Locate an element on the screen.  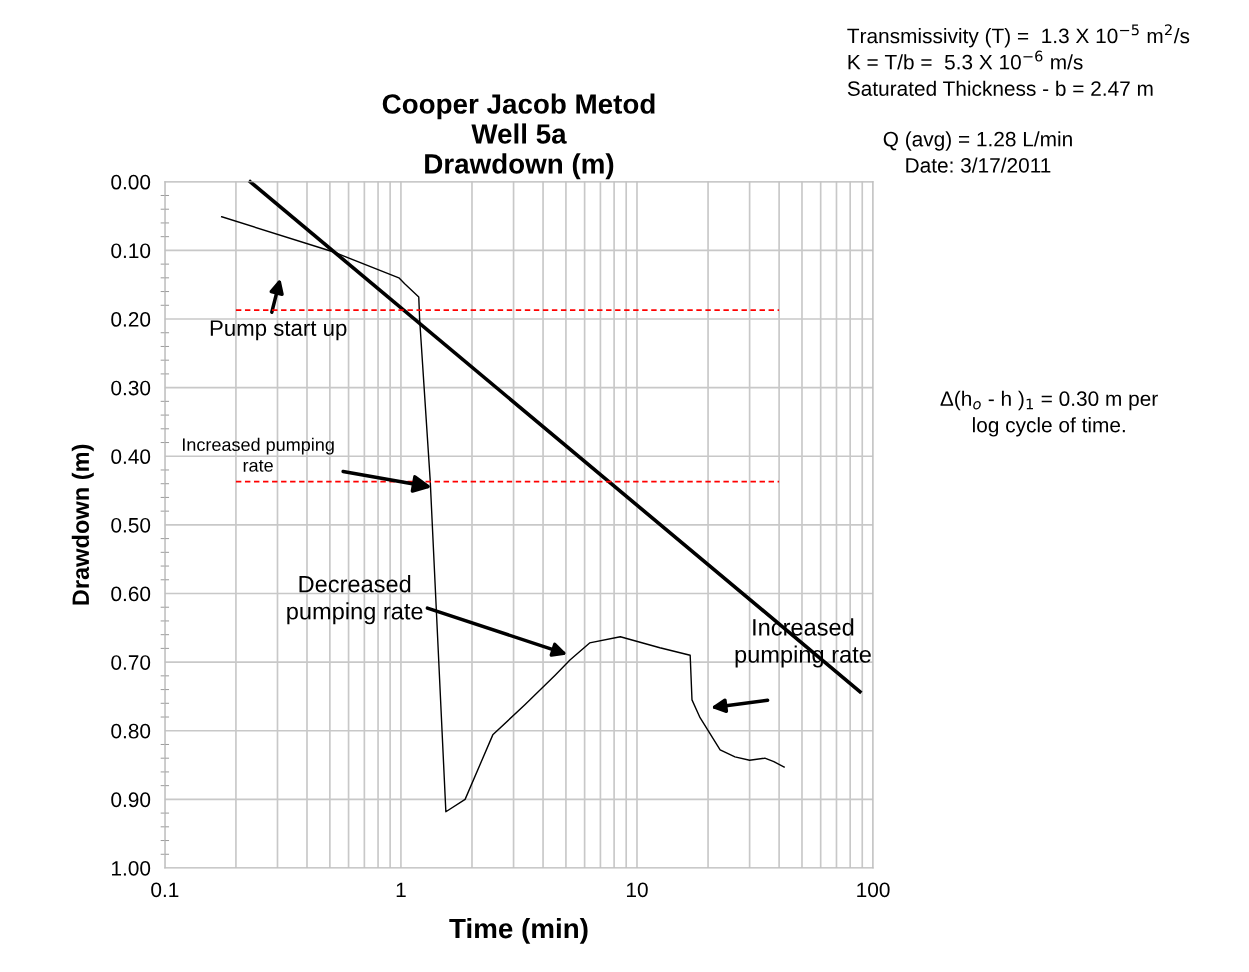
x-axis-title: Time (min) is located at coordinates (518, 930).